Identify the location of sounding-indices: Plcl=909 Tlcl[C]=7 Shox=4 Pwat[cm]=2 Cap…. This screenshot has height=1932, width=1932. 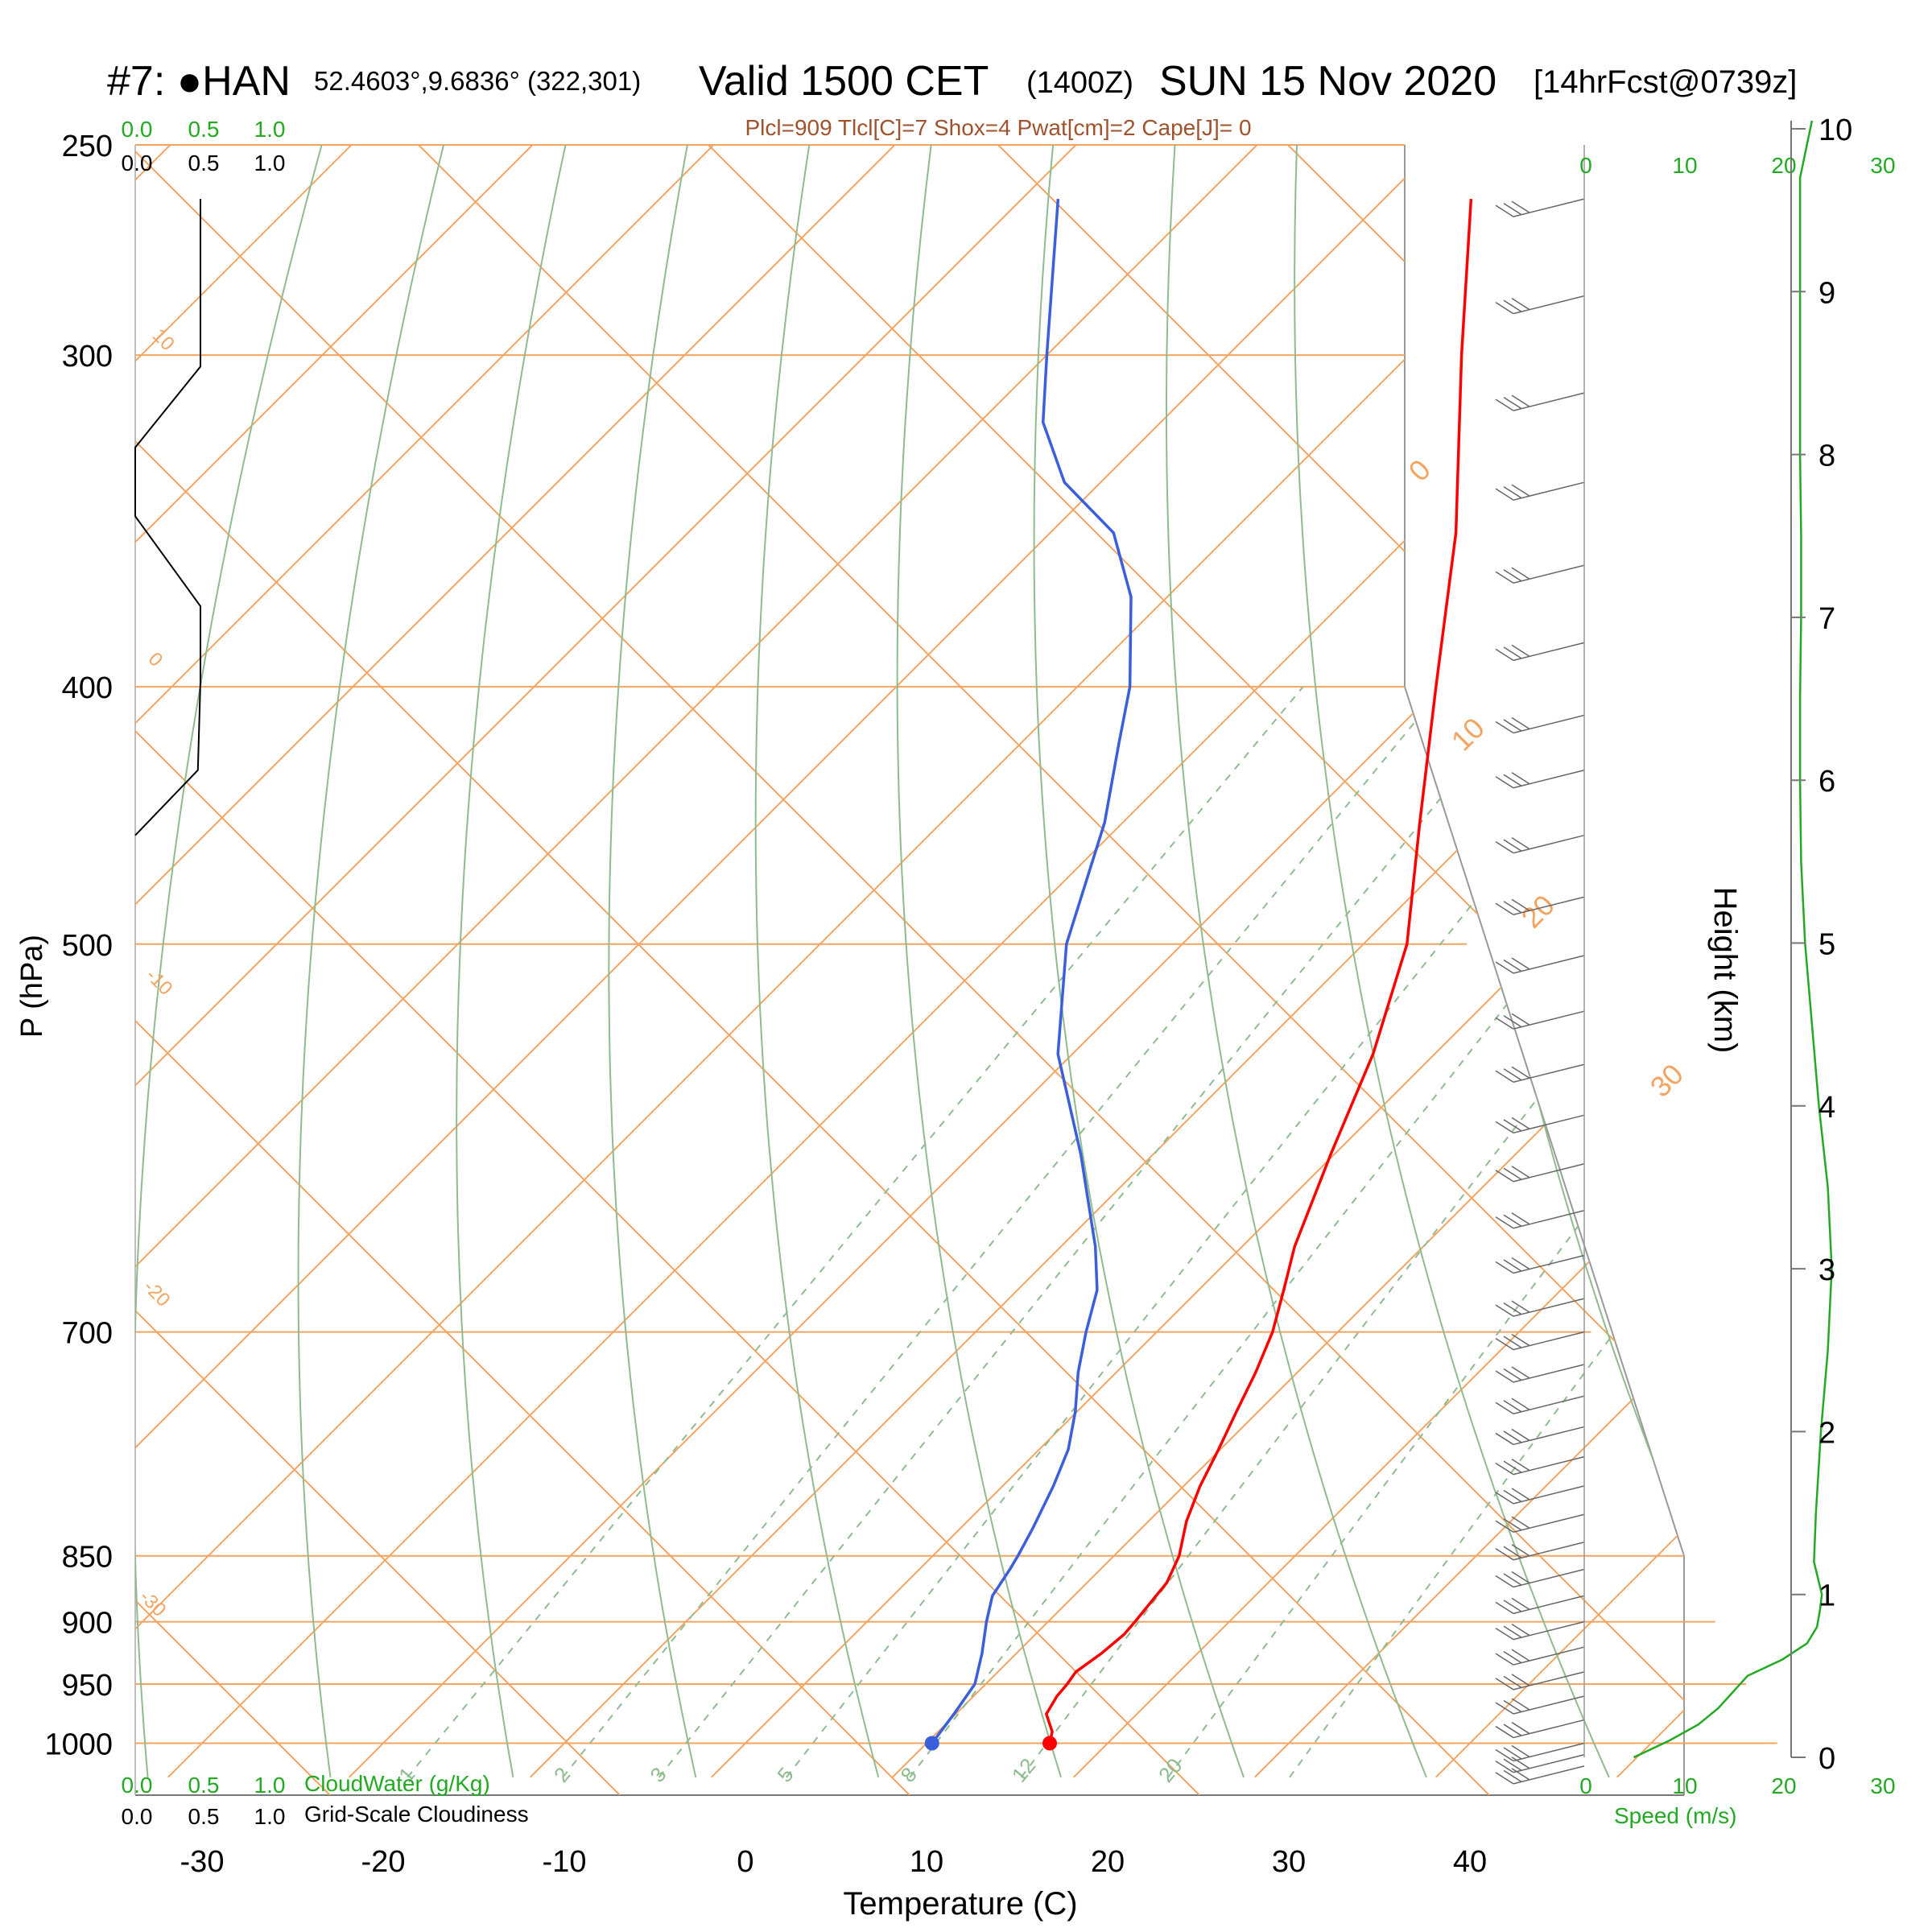
(998, 127).